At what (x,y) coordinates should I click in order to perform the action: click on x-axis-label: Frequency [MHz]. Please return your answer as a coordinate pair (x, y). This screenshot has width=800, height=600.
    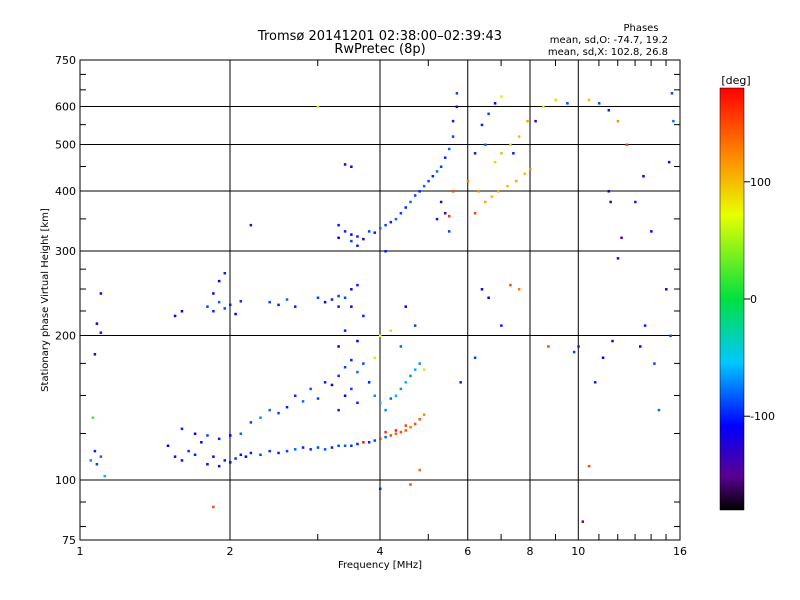
    Looking at the image, I should click on (380, 565).